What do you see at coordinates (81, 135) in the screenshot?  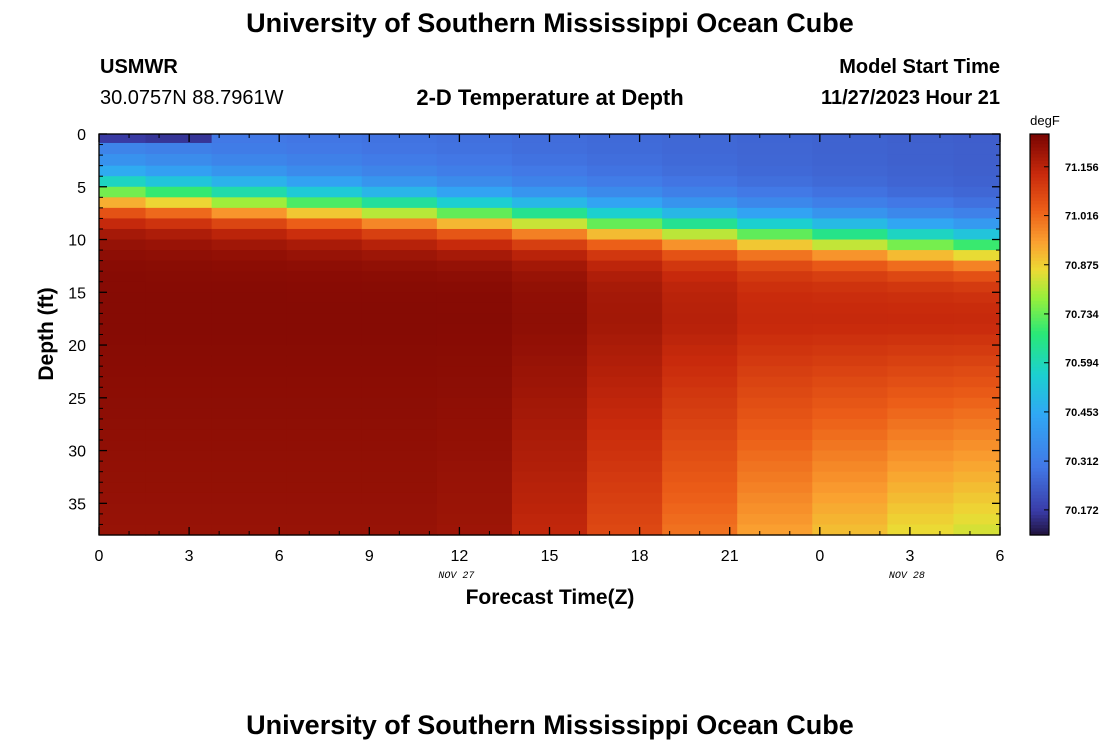 I see `y-tick-label: 0` at bounding box center [81, 135].